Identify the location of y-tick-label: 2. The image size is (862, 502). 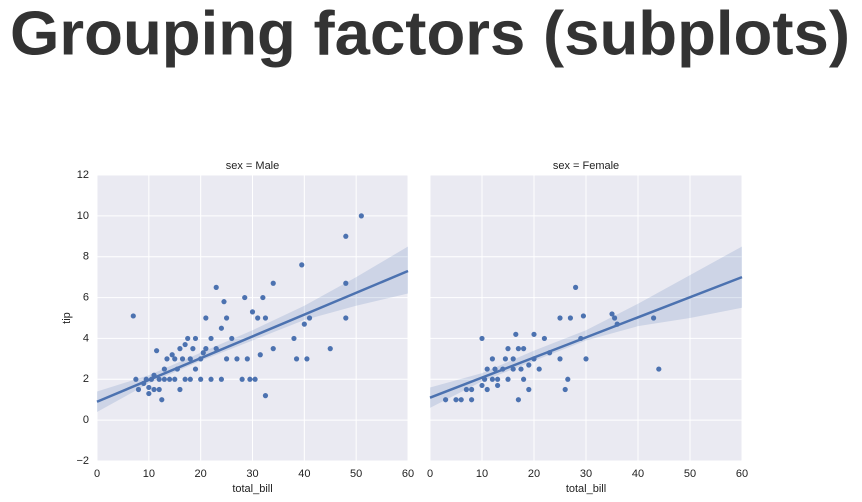
(86, 379).